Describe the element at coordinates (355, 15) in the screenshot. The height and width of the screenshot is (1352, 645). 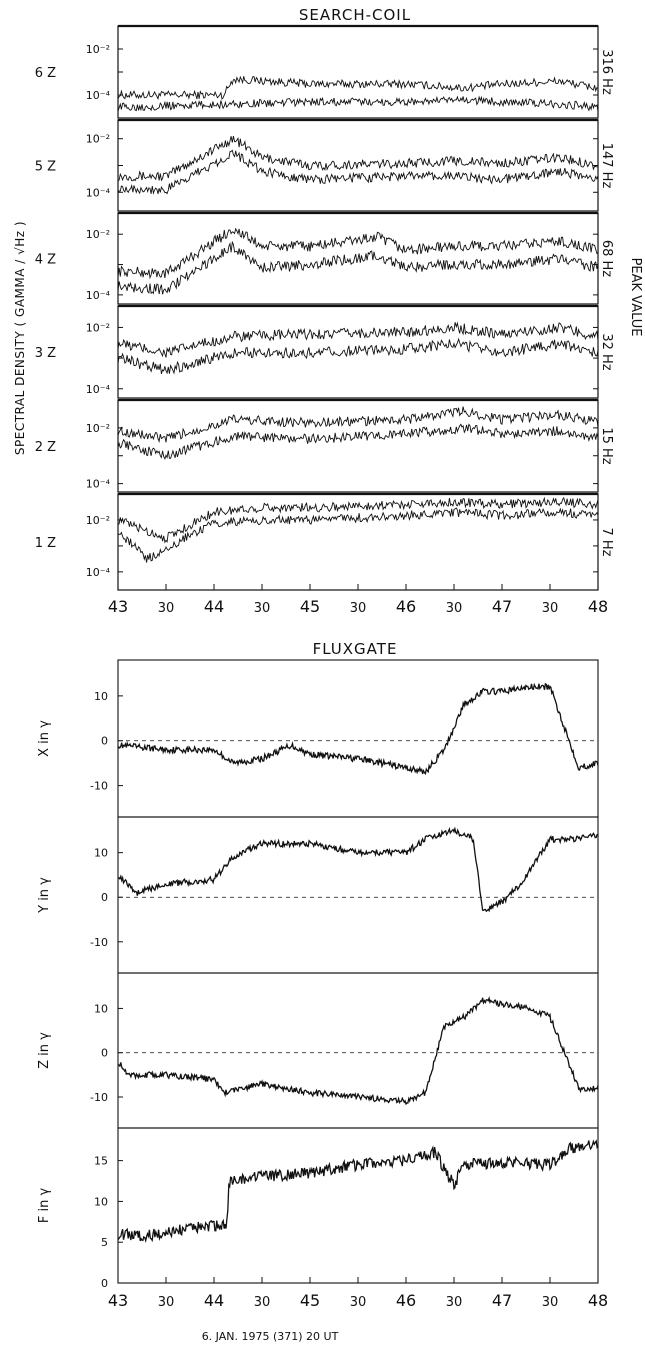
I see `search-coil-title: SEARCH-COIL` at that location.